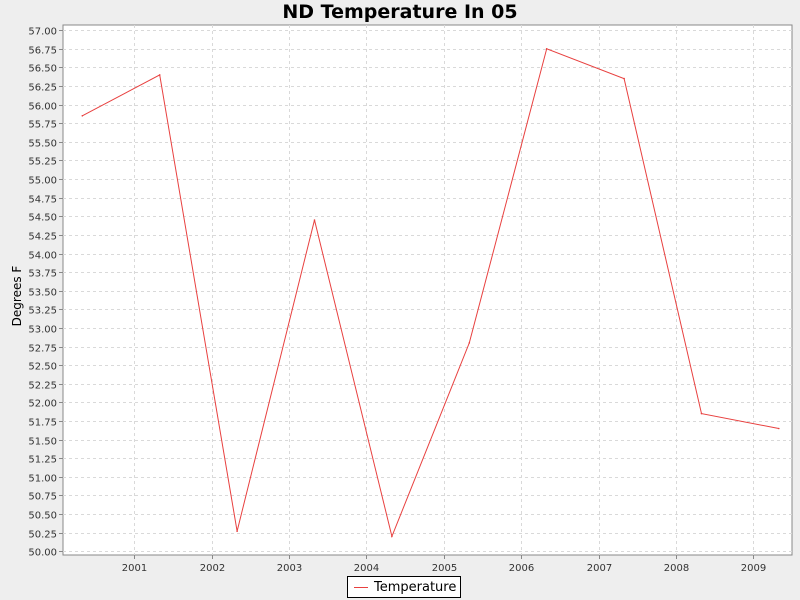  I want to click on y-axis-label: Degrees F, so click(17, 296).